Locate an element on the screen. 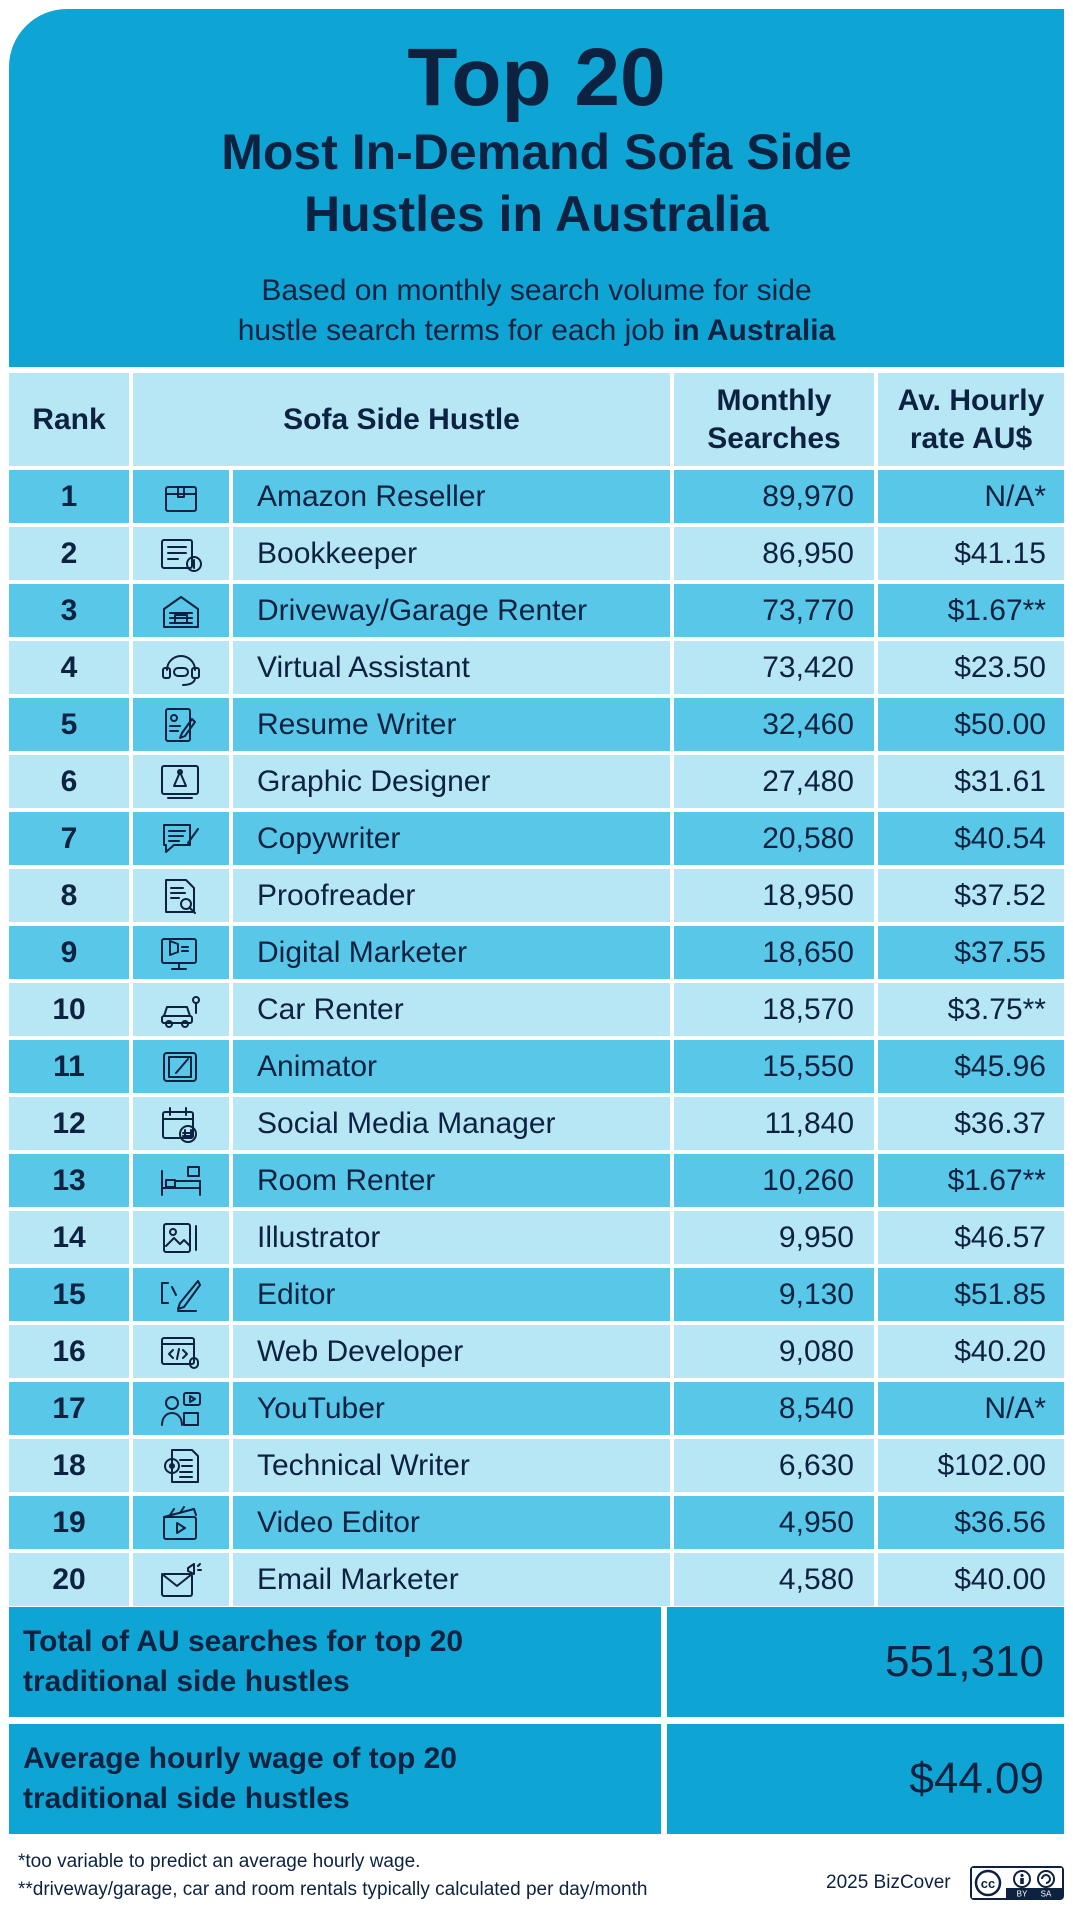 The width and height of the screenshot is (1073, 1920). rank-cell: 15 is located at coordinates (69, 1294).